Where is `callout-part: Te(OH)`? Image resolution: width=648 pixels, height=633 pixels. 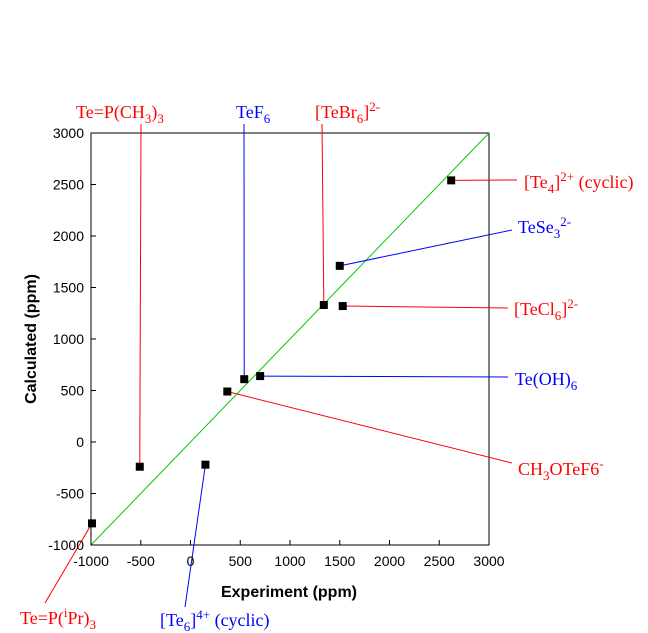
callout-part: Te(OH) is located at coordinates (543, 379).